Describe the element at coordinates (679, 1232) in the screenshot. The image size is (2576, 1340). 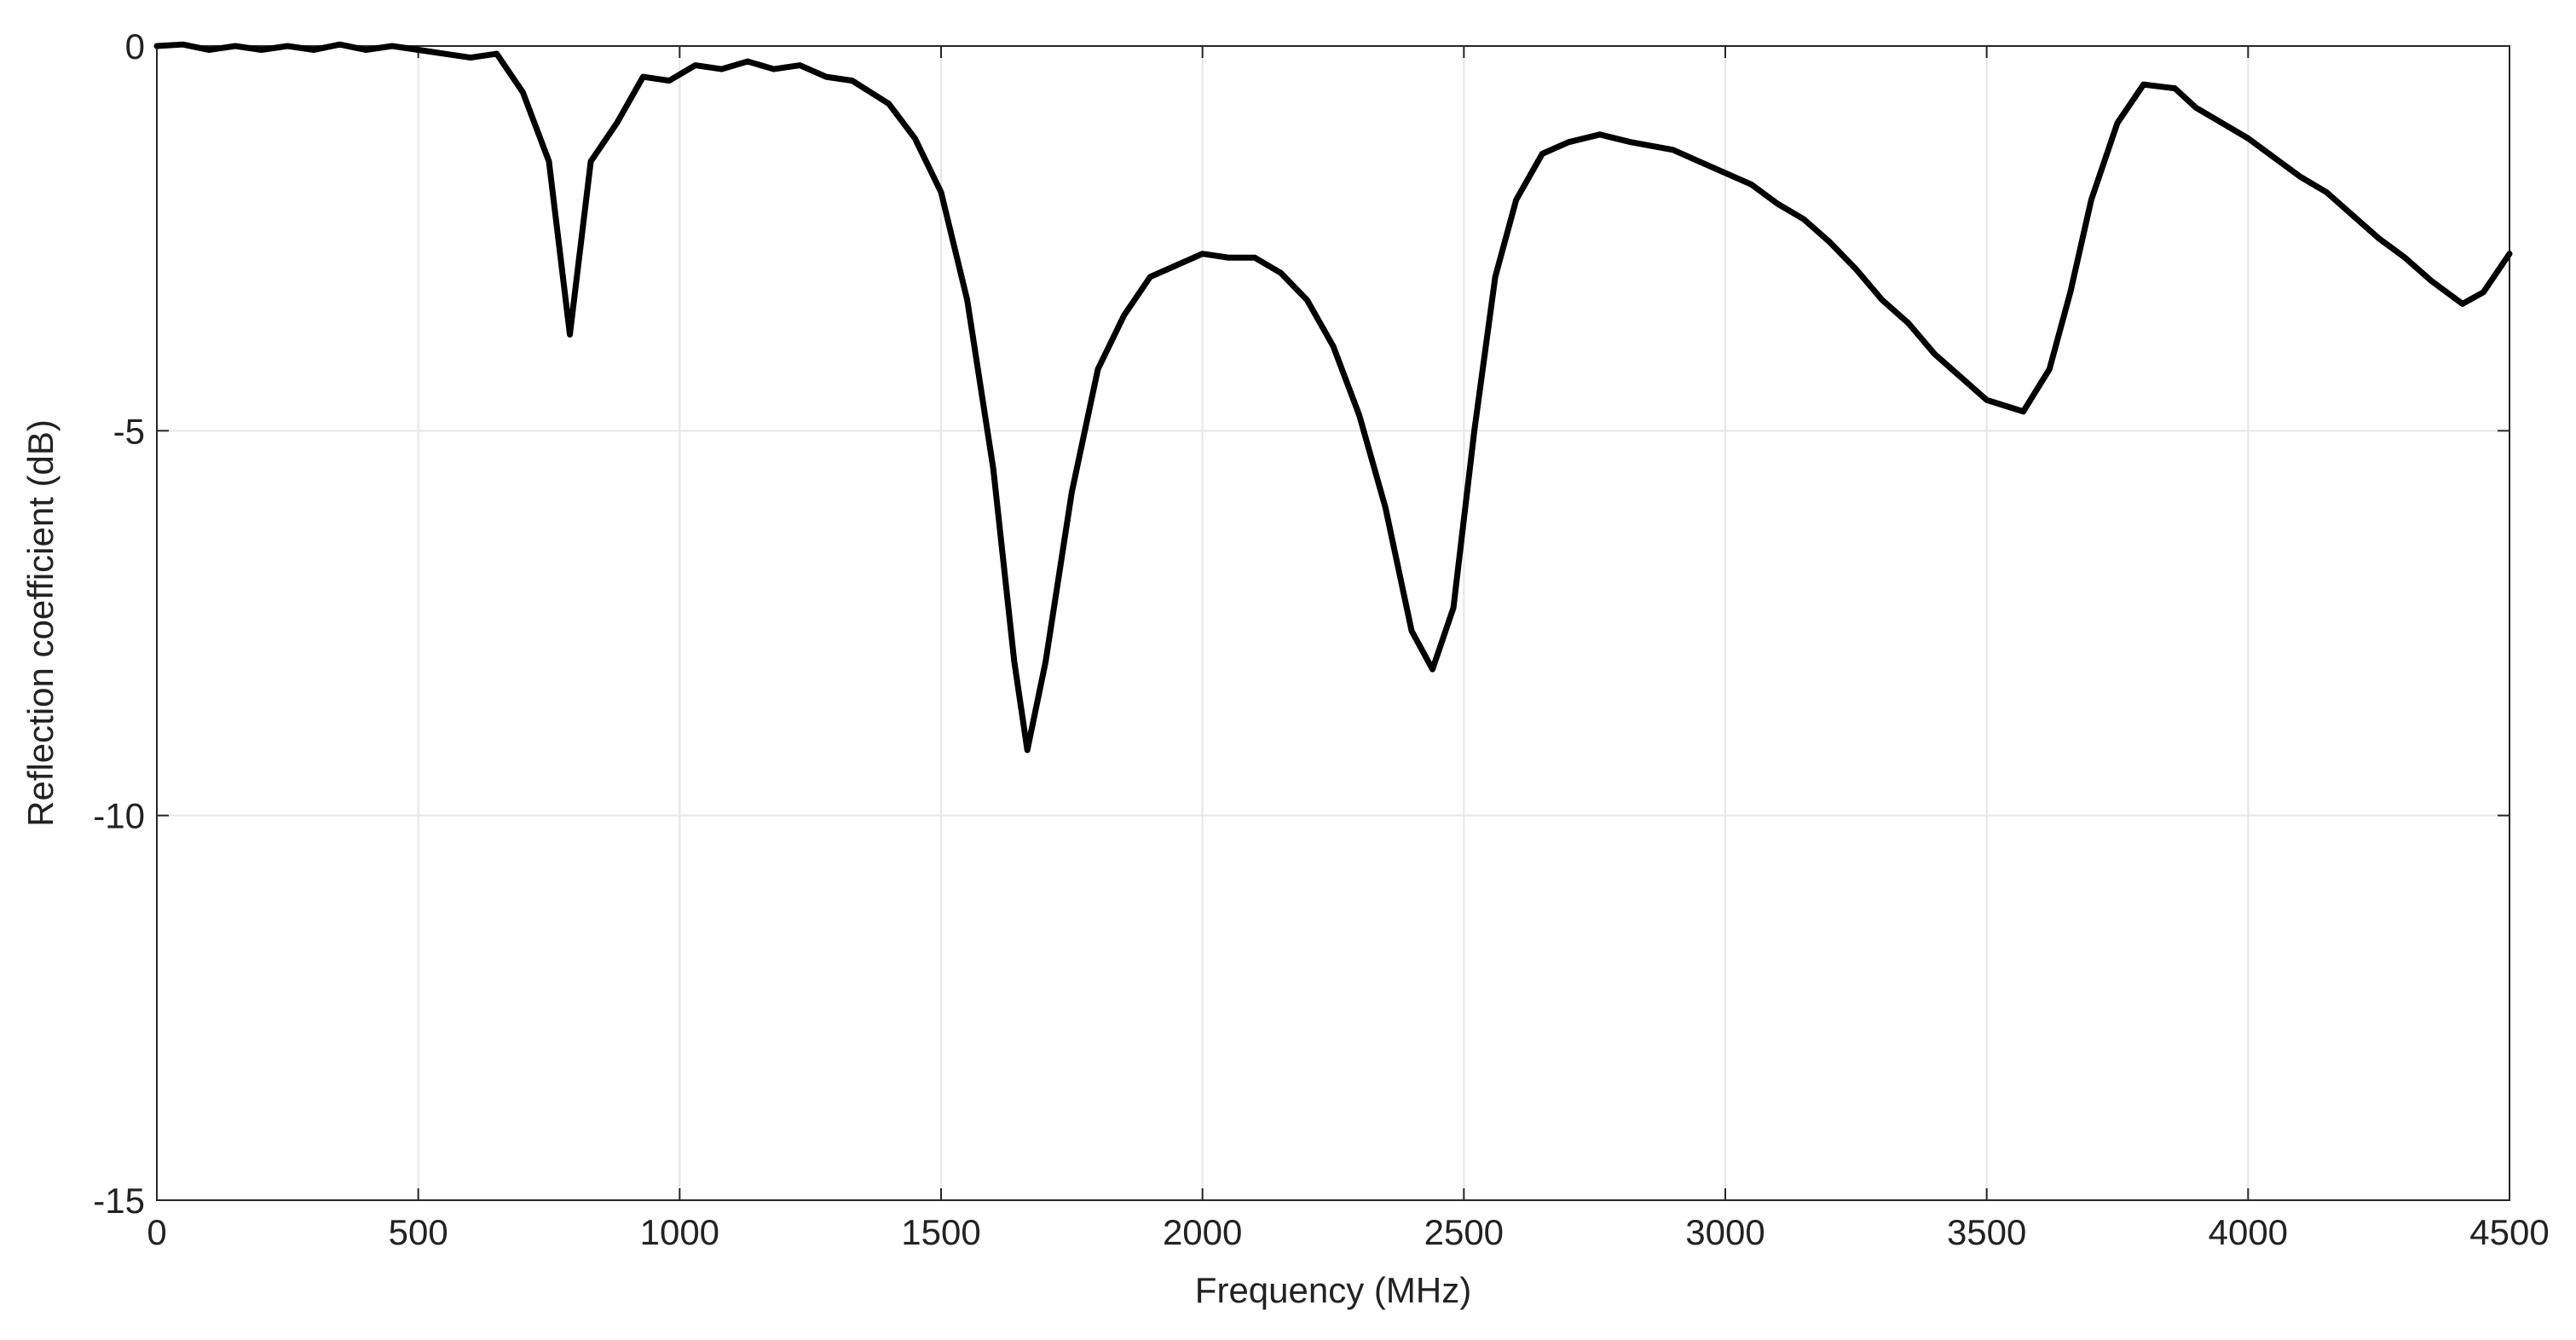
I see `x-tick-label: 1000` at that location.